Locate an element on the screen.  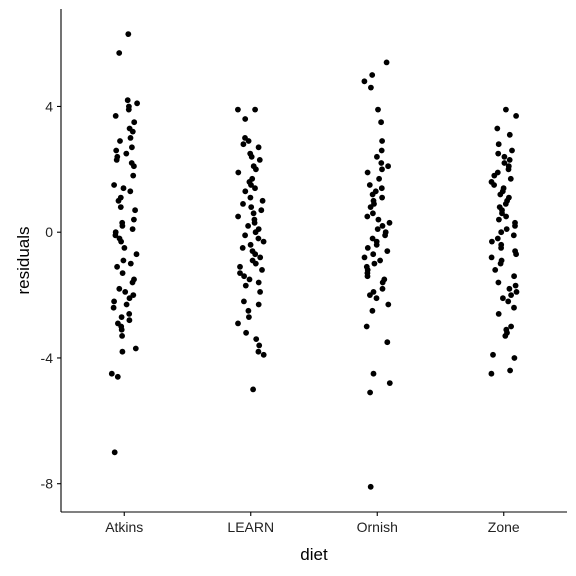
x-tick-label-atkins: Atkins is located at coordinates (124, 527).